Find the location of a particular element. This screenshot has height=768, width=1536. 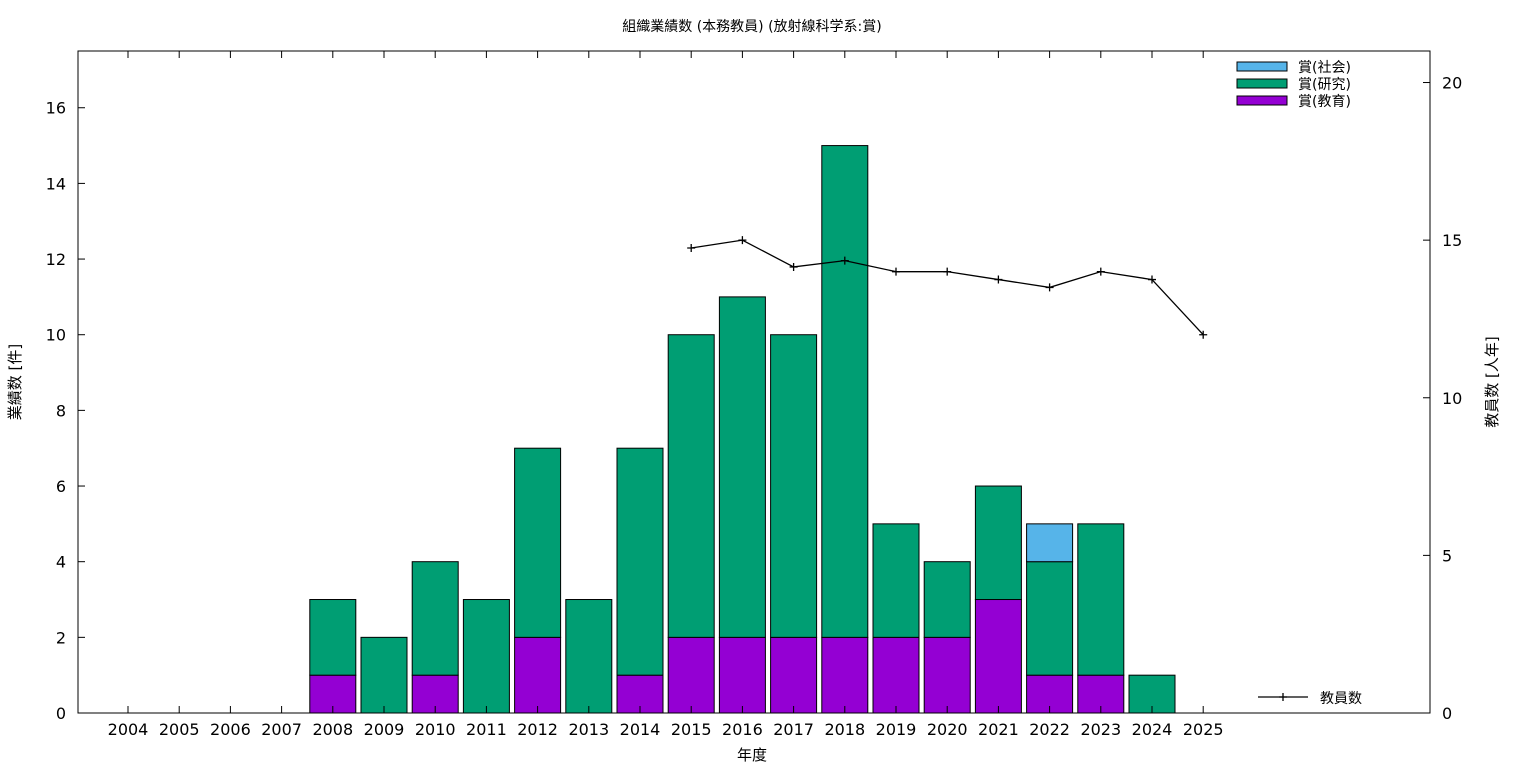

y2-tick-label-0: 0 is located at coordinates (1447, 713).